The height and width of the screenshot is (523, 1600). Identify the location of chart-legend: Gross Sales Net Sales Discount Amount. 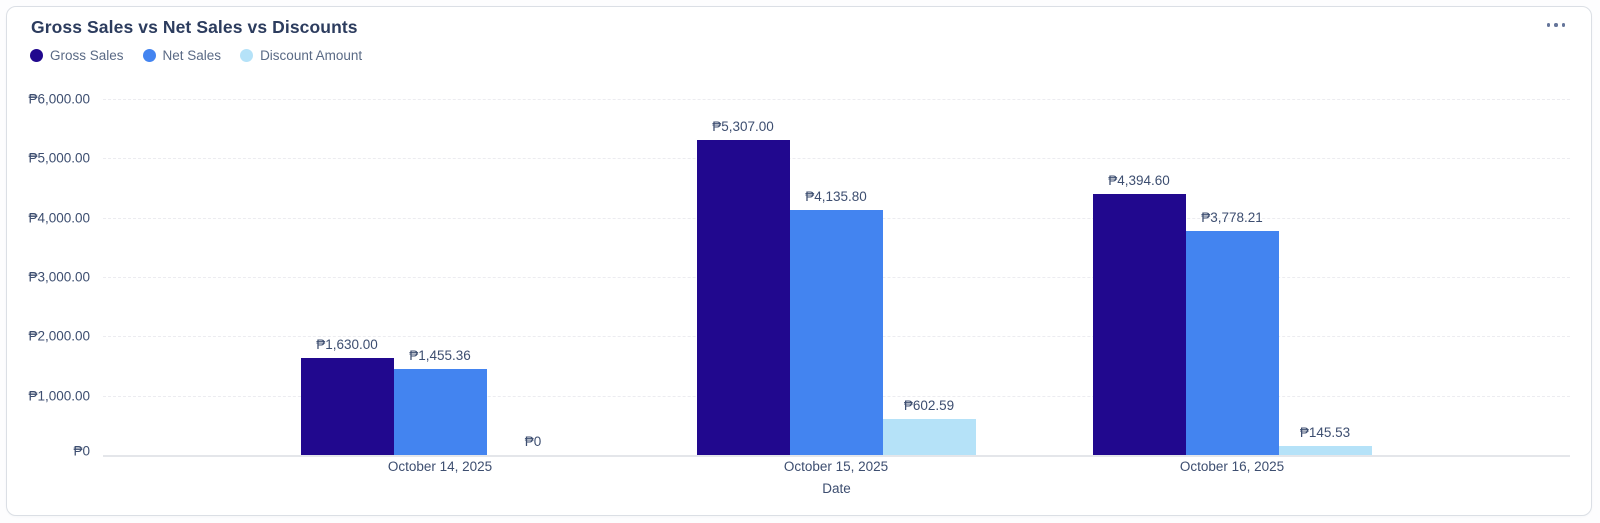
(196, 55).